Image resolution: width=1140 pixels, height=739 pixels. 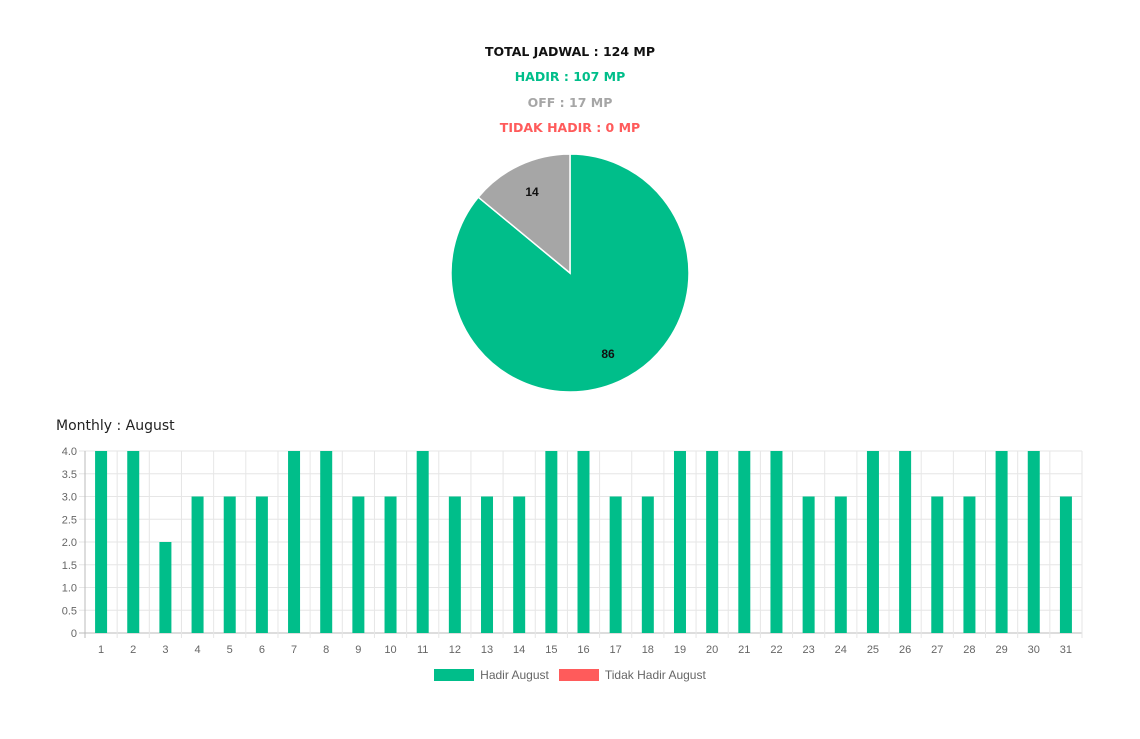 What do you see at coordinates (454, 675) in the screenshot?
I see `legend-swatch-hadir` at bounding box center [454, 675].